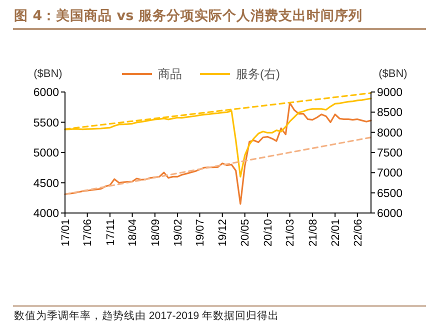  What do you see at coordinates (88, 233) in the screenshot?
I see `x-tick-label: 17/06` at bounding box center [88, 233].